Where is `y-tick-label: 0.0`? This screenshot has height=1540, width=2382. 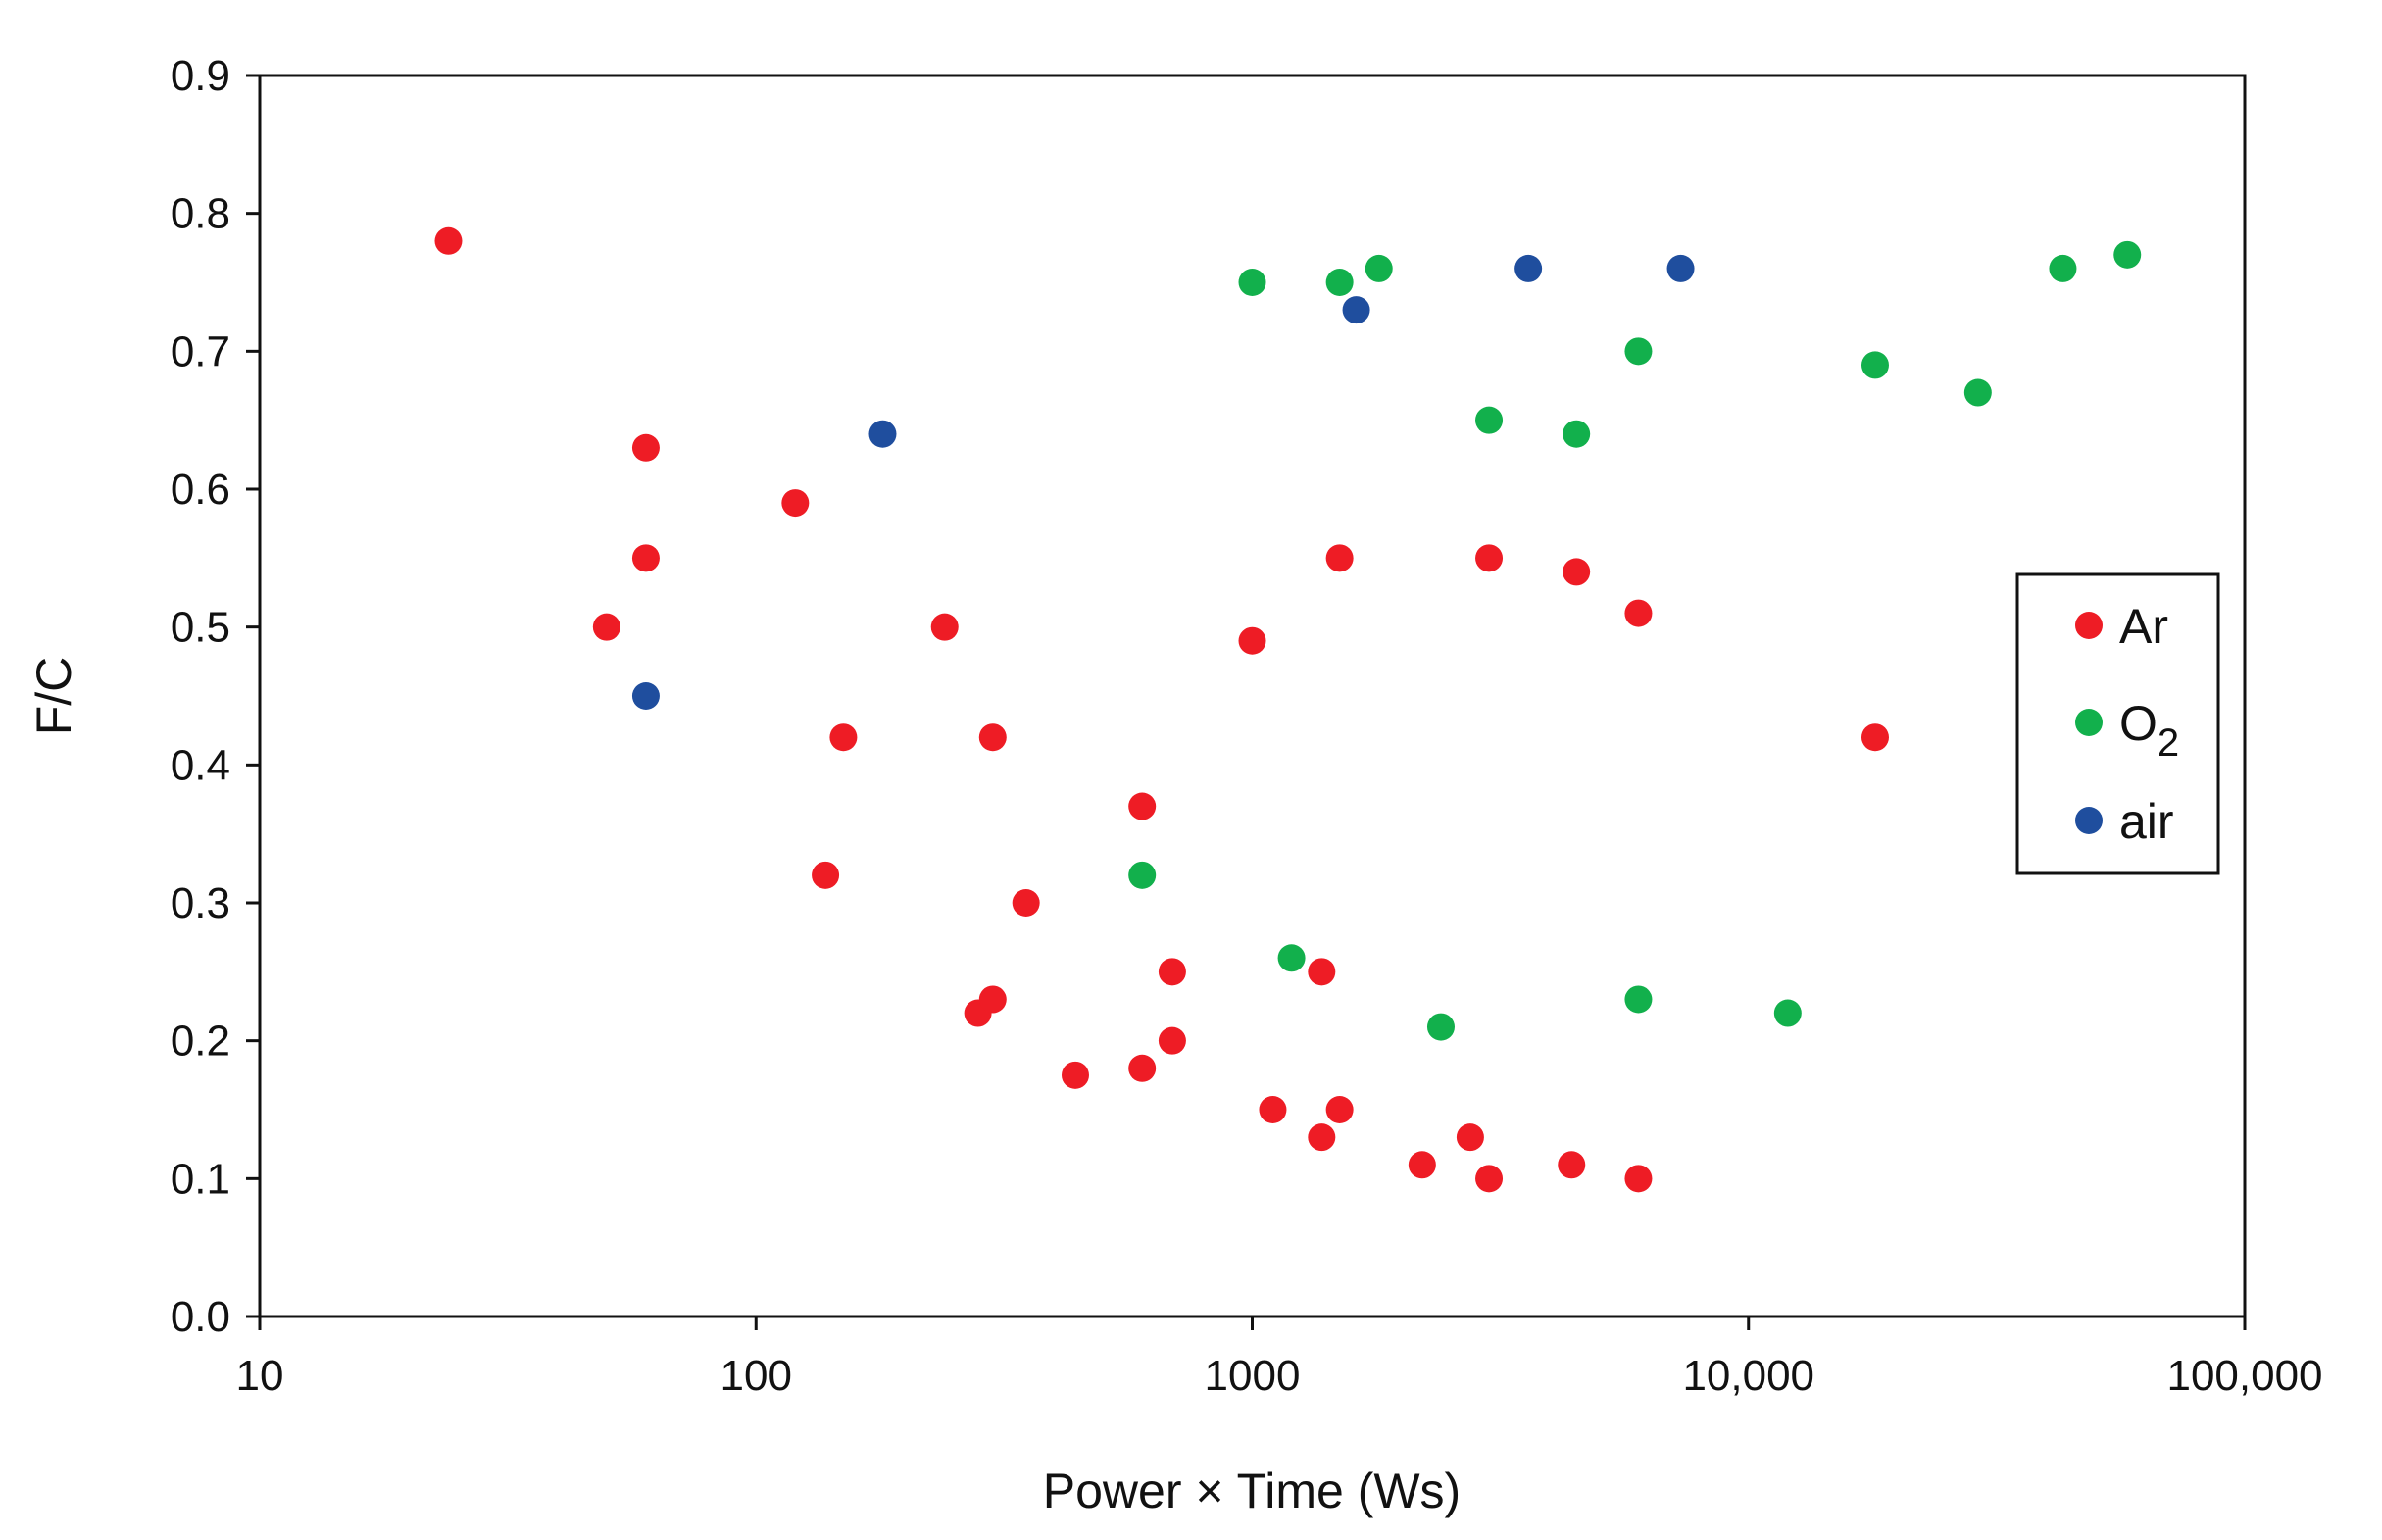
y-tick-label: 0.0 is located at coordinates (200, 1317).